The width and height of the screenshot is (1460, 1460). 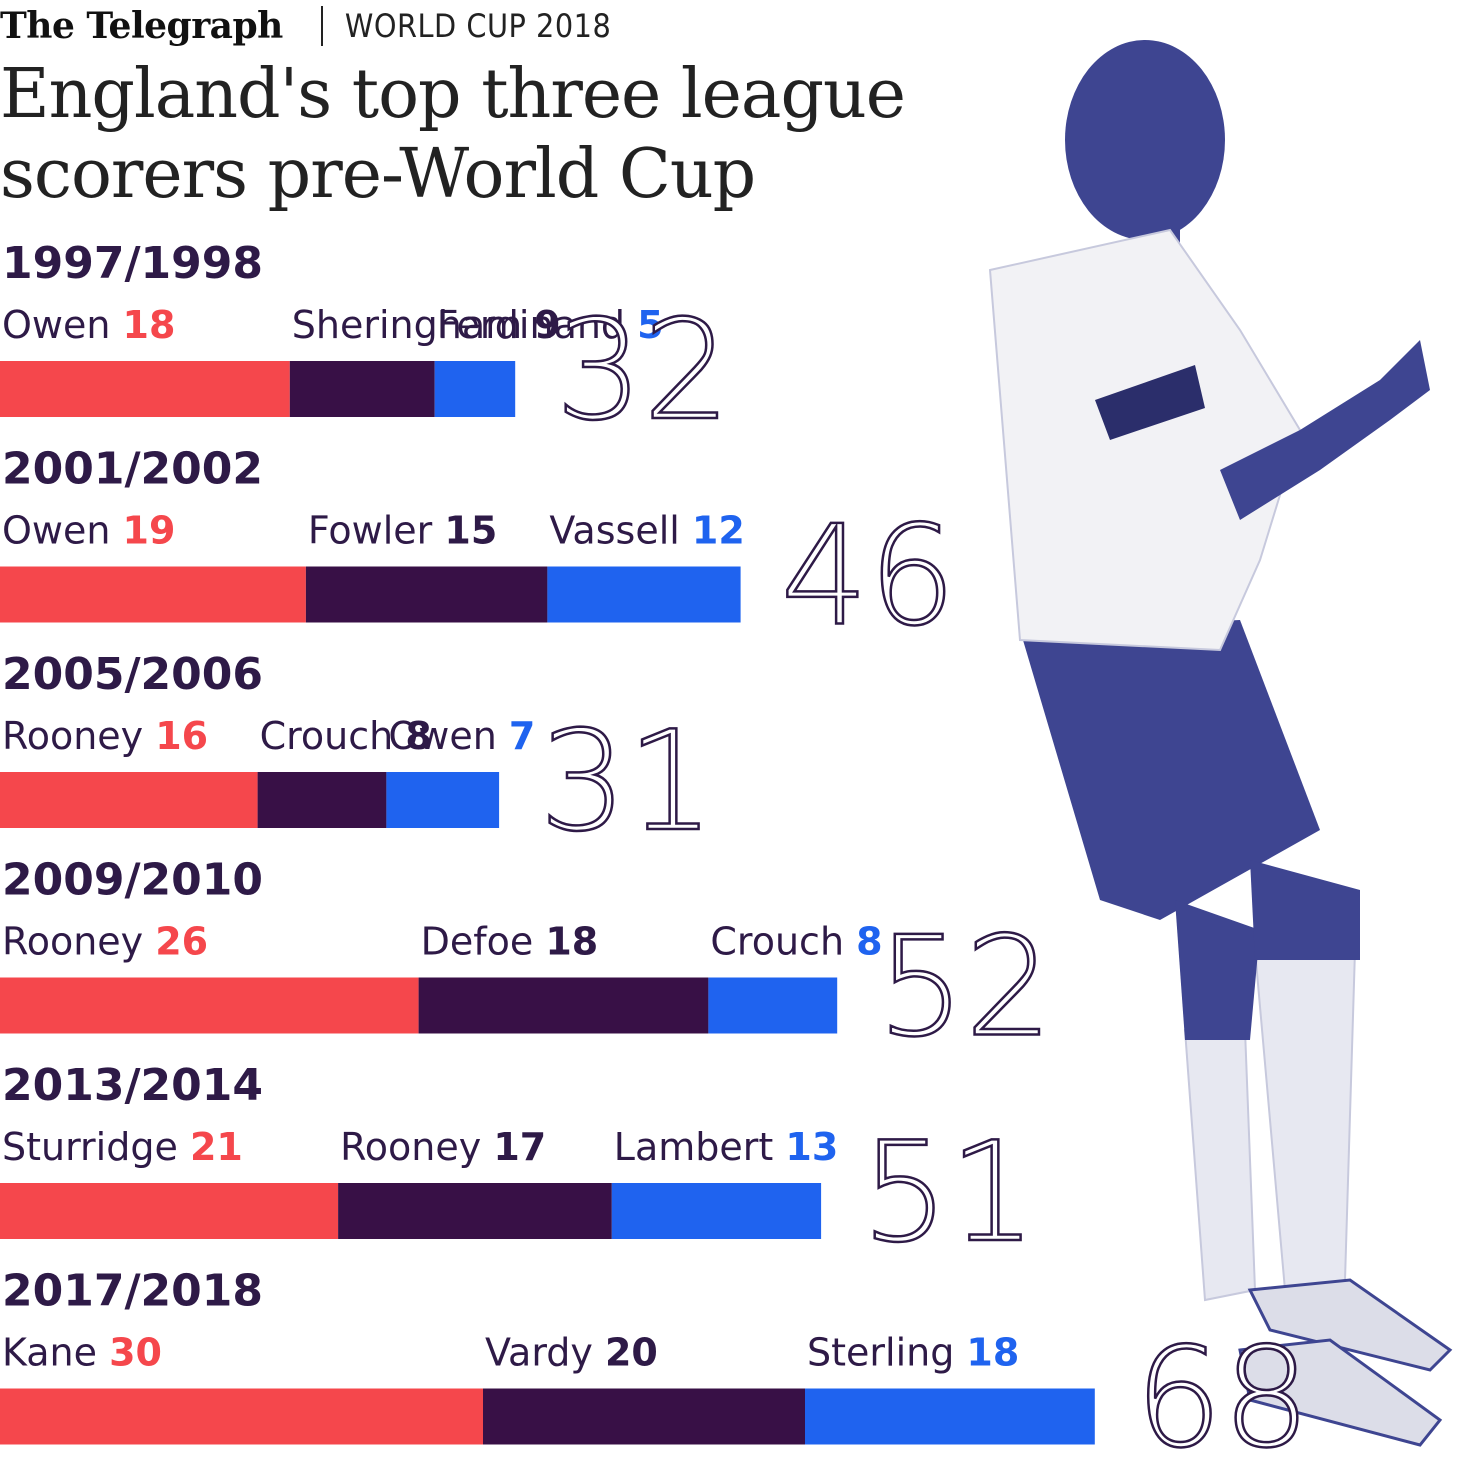 I want to click on player-label: Rooney 16, so click(x=105, y=736).